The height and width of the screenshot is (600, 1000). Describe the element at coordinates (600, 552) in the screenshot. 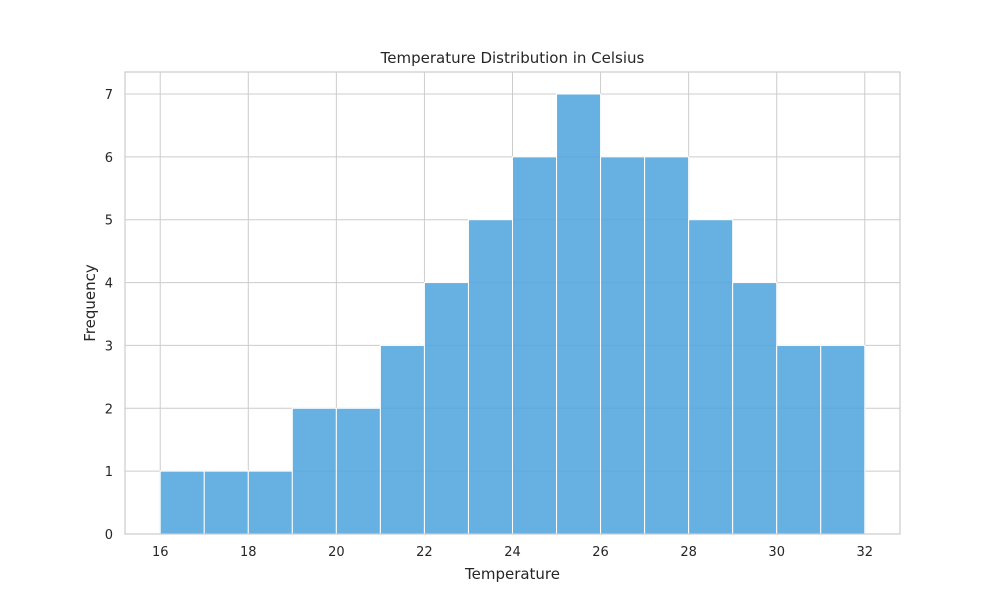

I see `x-tick-label: 26` at that location.